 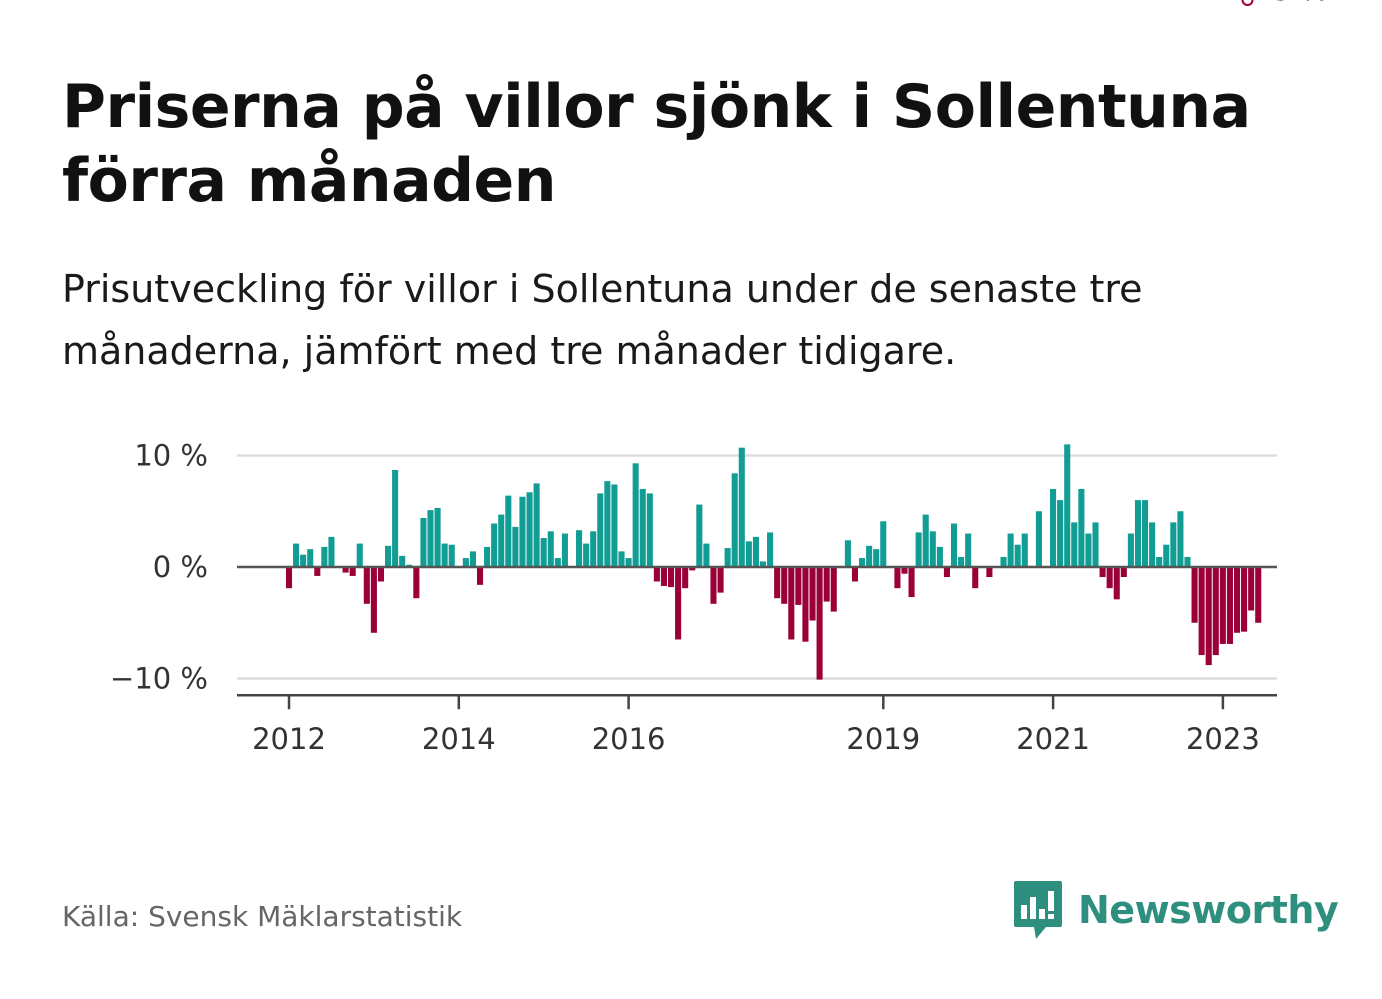 I want to click on axes, so click(x=757, y=637).